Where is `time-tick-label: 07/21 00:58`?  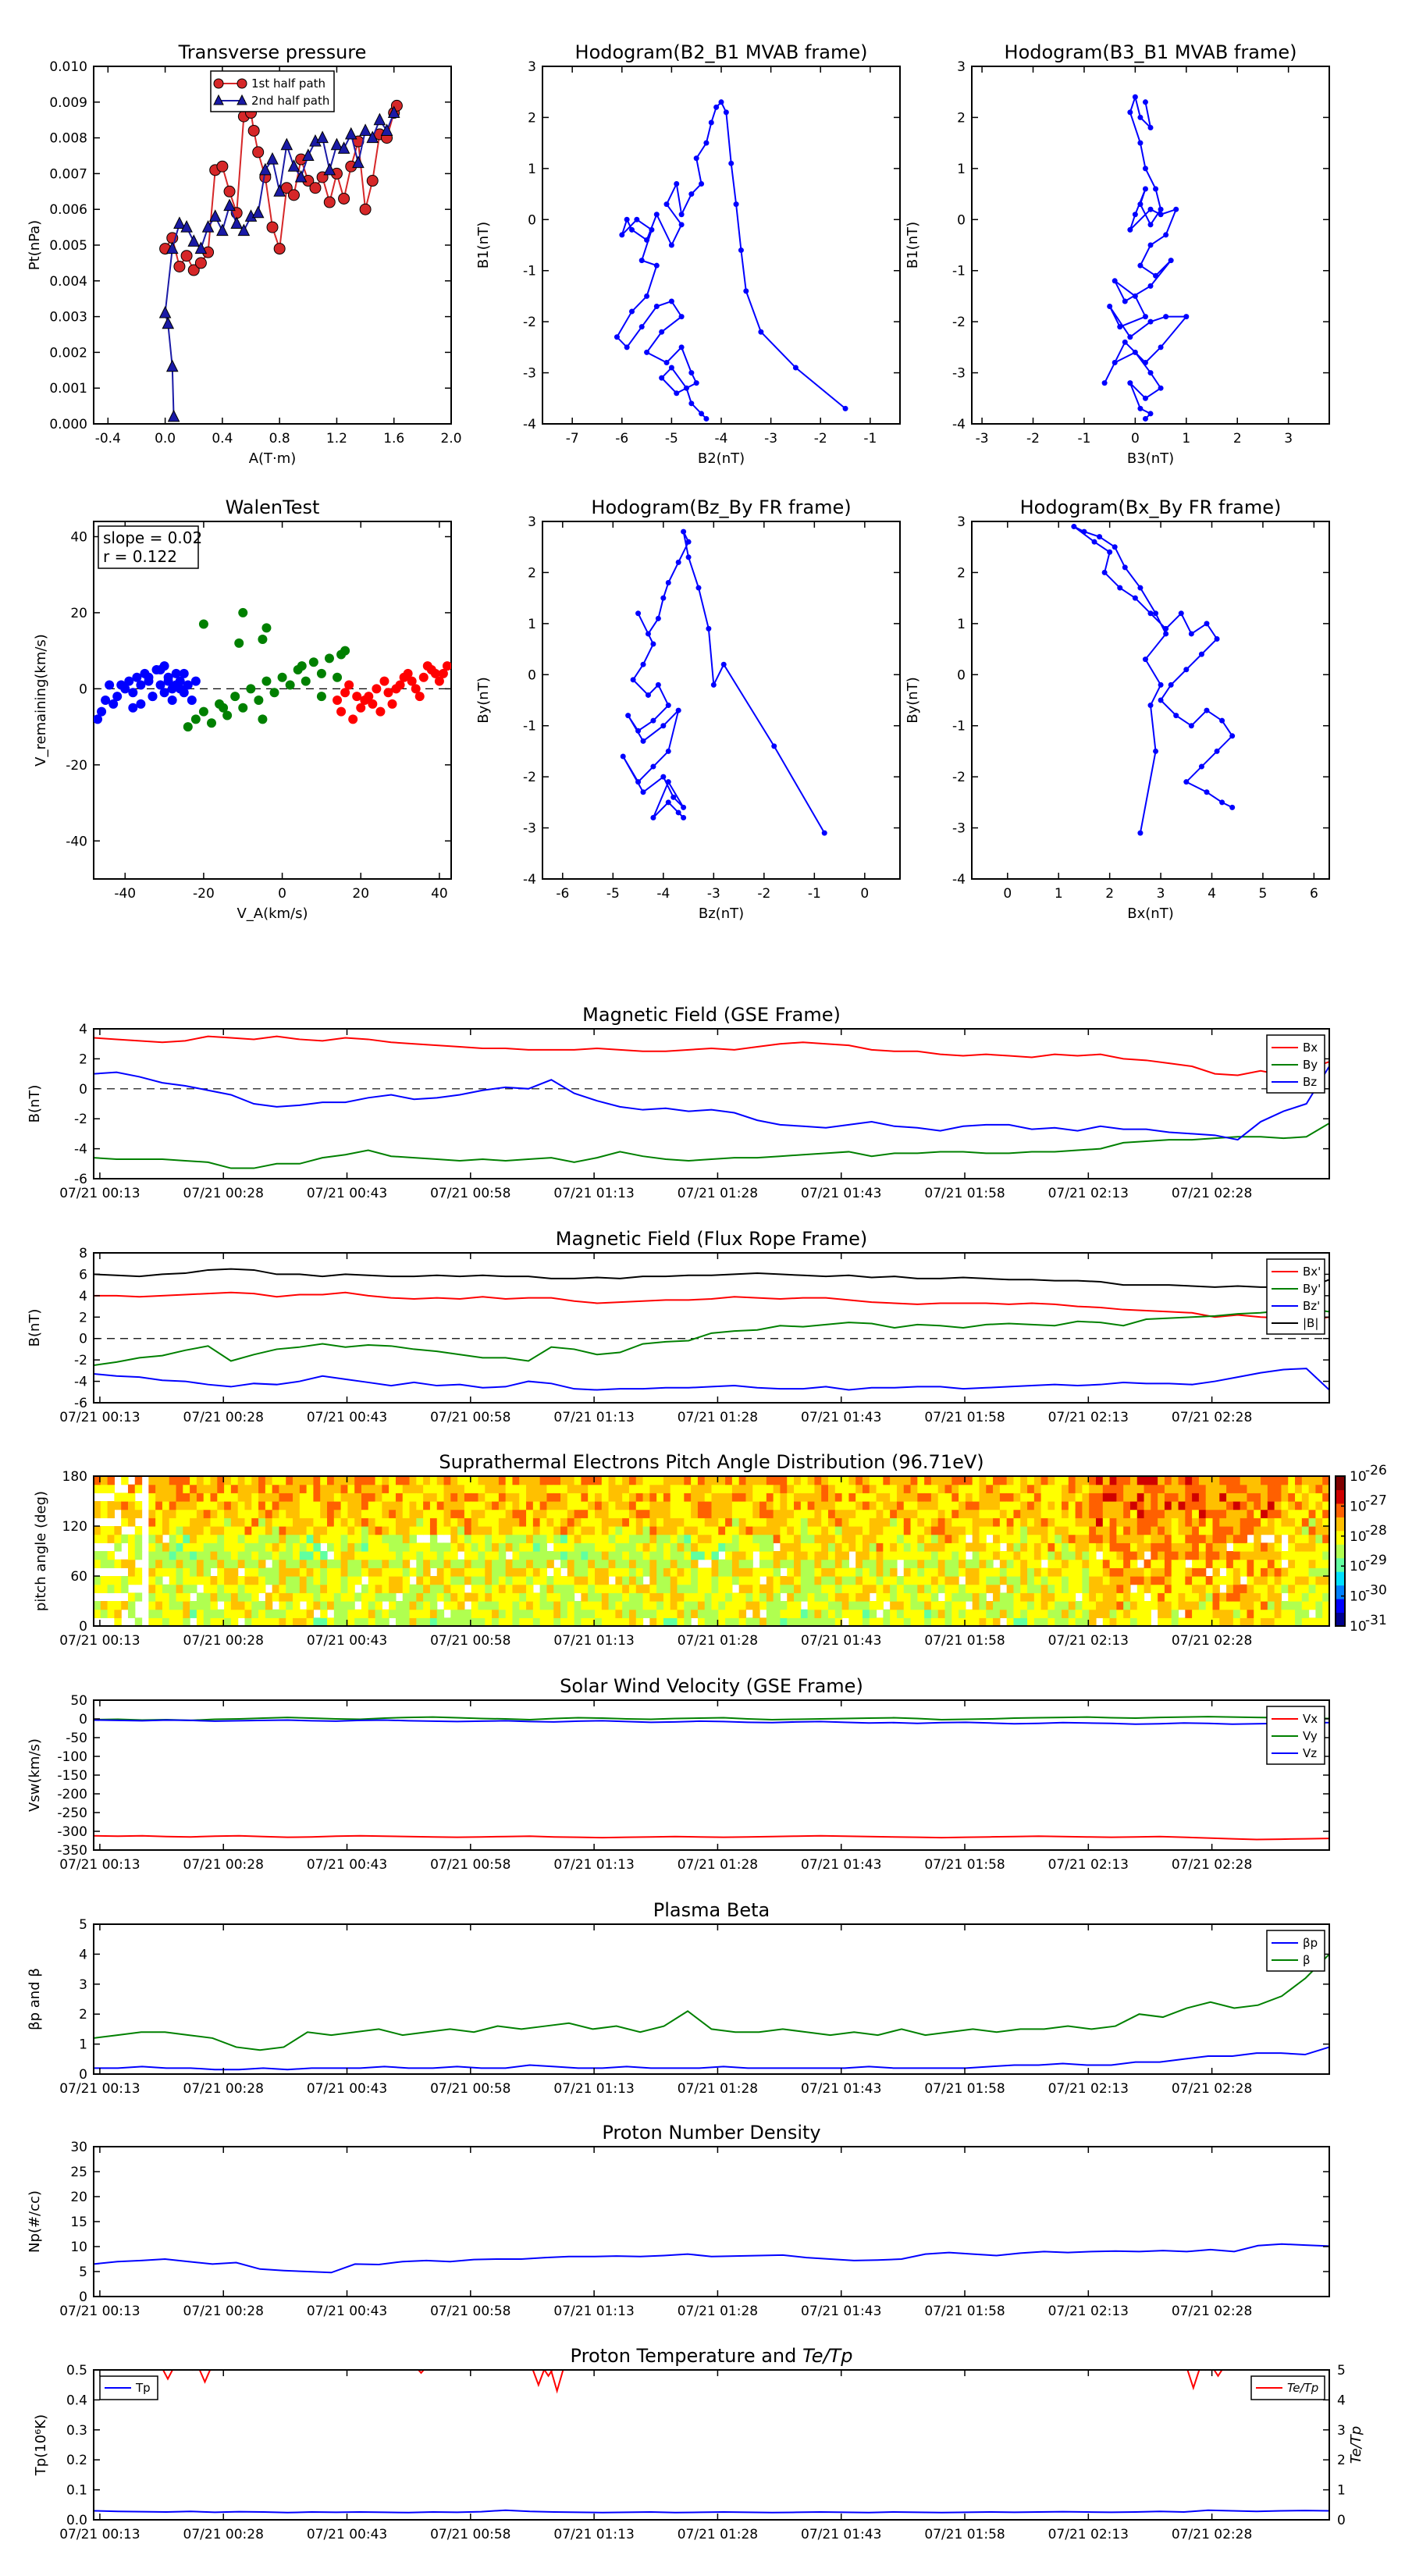
time-tick-label: 07/21 00:58 is located at coordinates (470, 1193).